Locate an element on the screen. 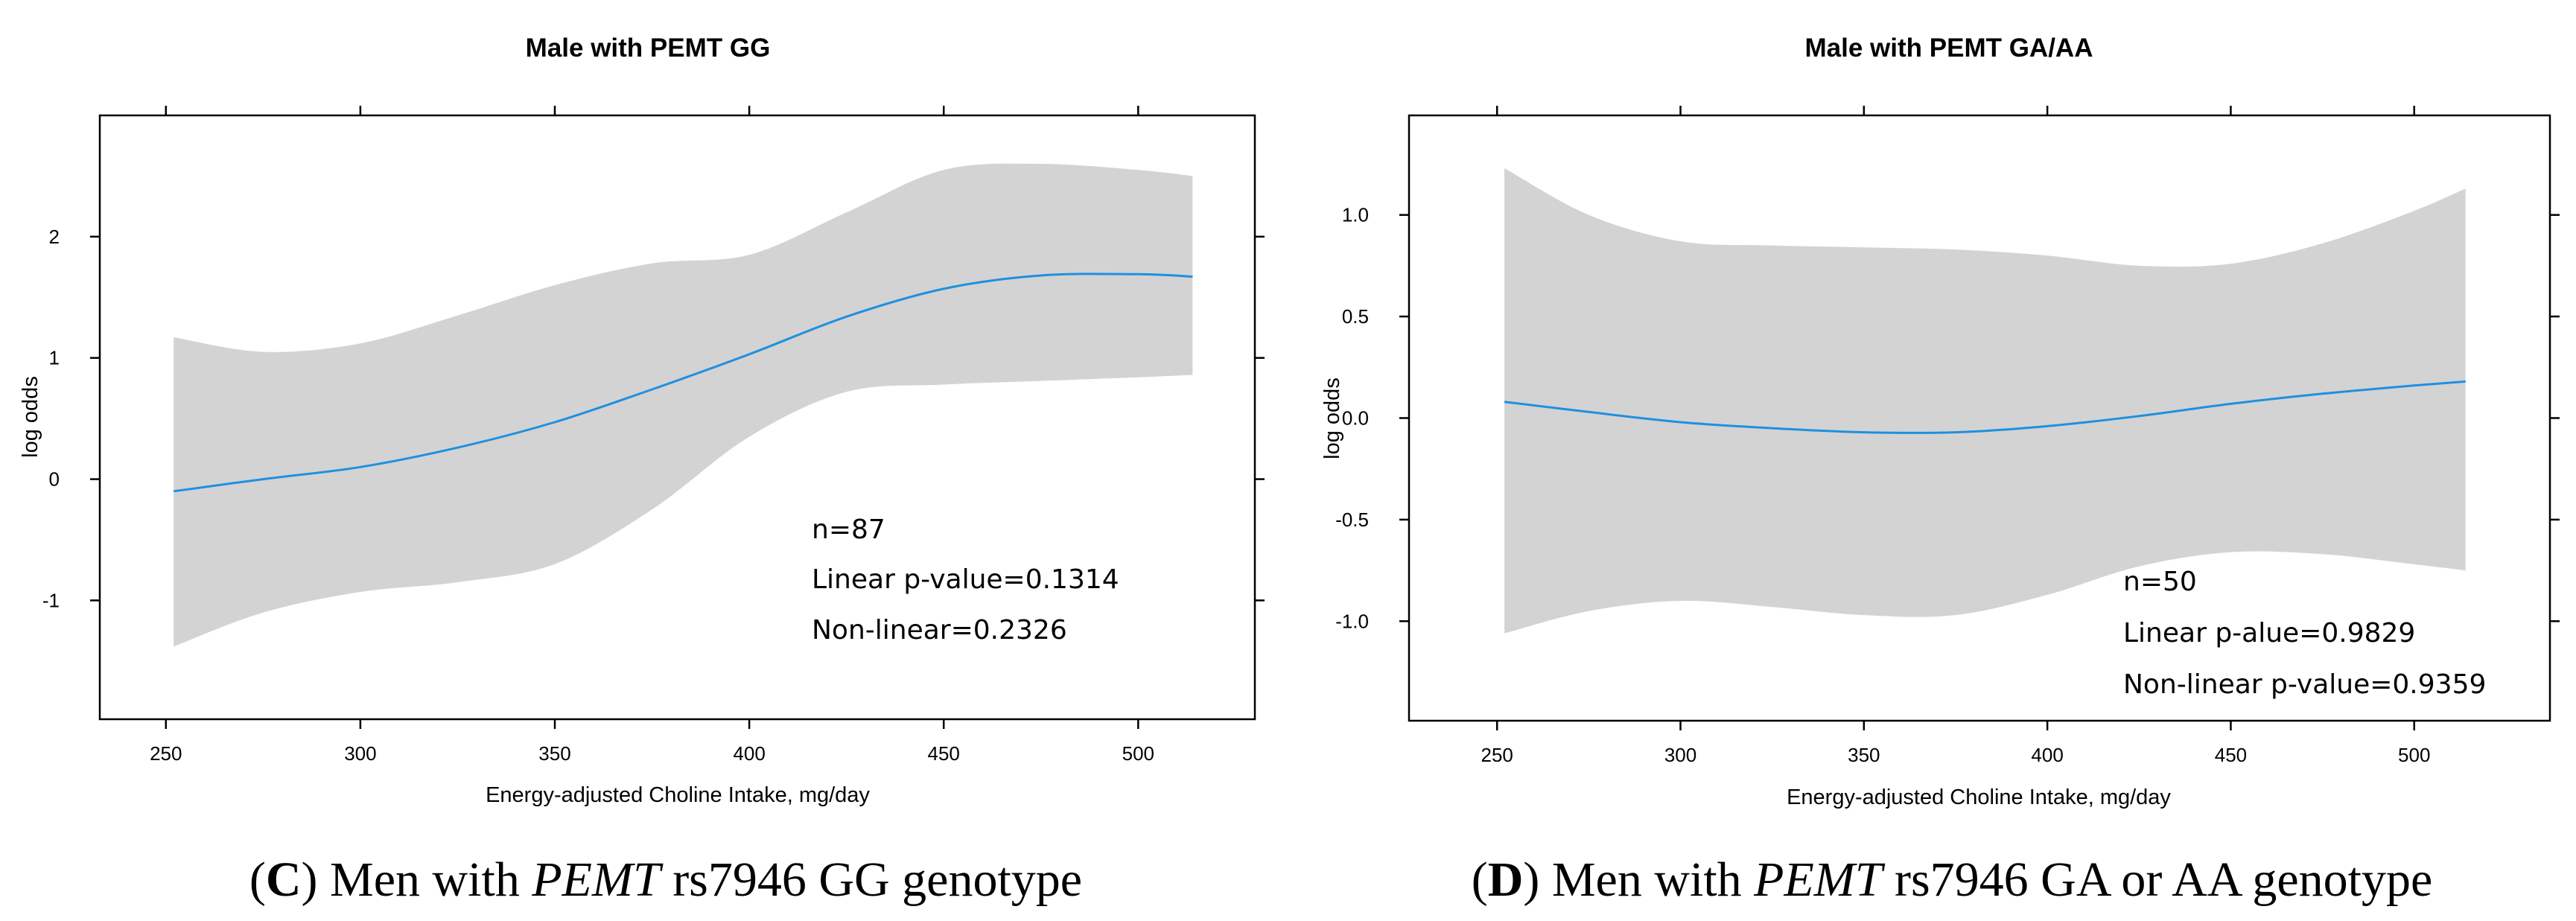  caption-suffix: rs7946 GG genotype is located at coordinates (871, 880).